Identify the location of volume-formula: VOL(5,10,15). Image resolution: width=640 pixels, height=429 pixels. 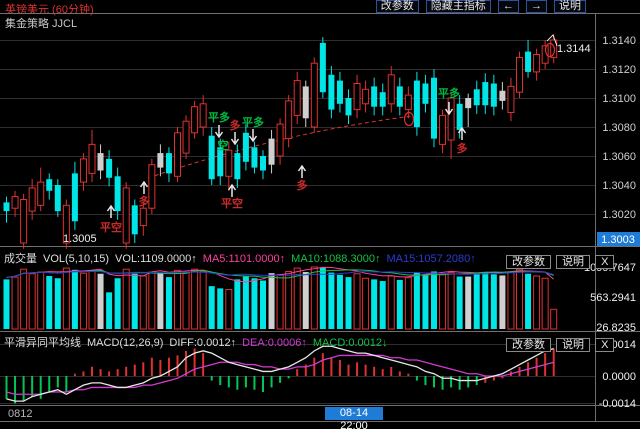
(76, 259).